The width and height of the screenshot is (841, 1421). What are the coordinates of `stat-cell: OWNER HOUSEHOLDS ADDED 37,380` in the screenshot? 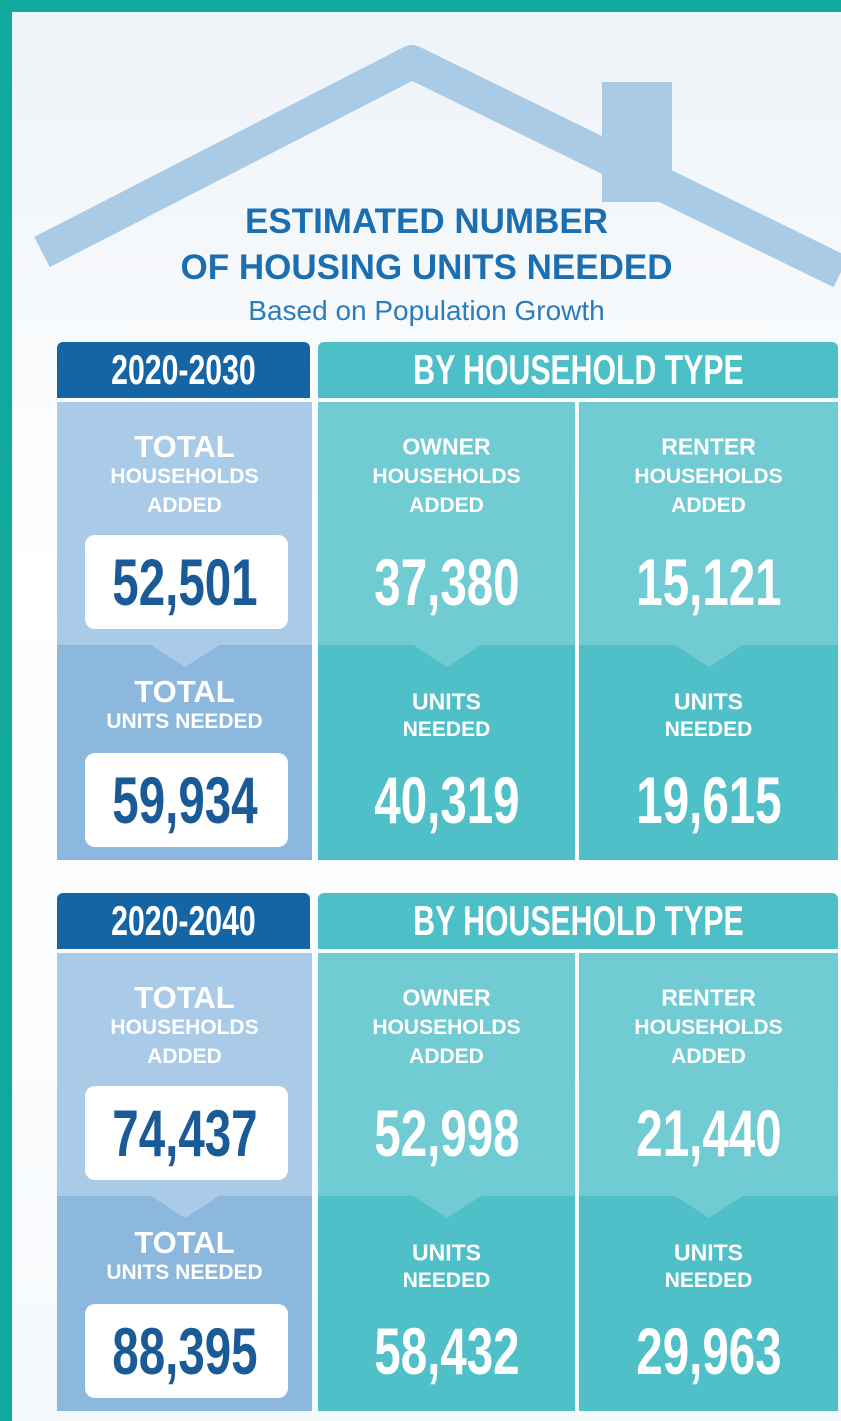 It's located at (446, 523).